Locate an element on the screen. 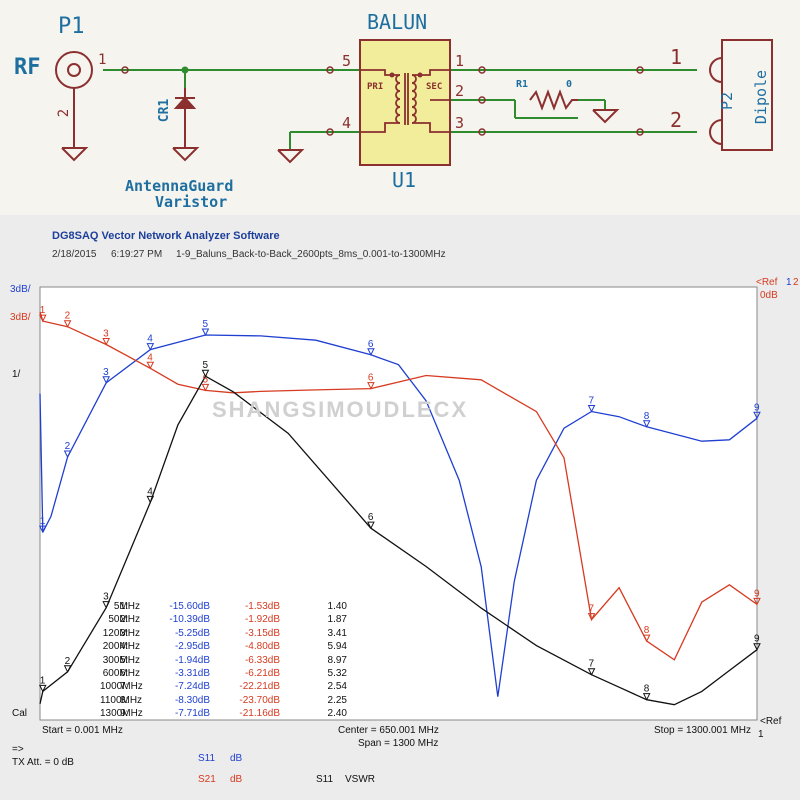 The width and height of the screenshot is (800, 800). varistor-symbol is located at coordinates (185, 102).